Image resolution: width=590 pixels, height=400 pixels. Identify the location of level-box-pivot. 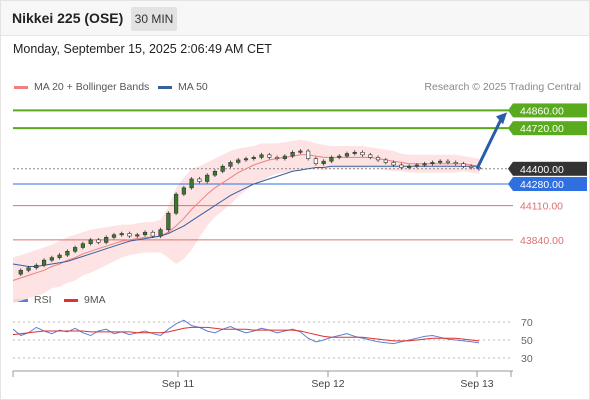
(550, 184).